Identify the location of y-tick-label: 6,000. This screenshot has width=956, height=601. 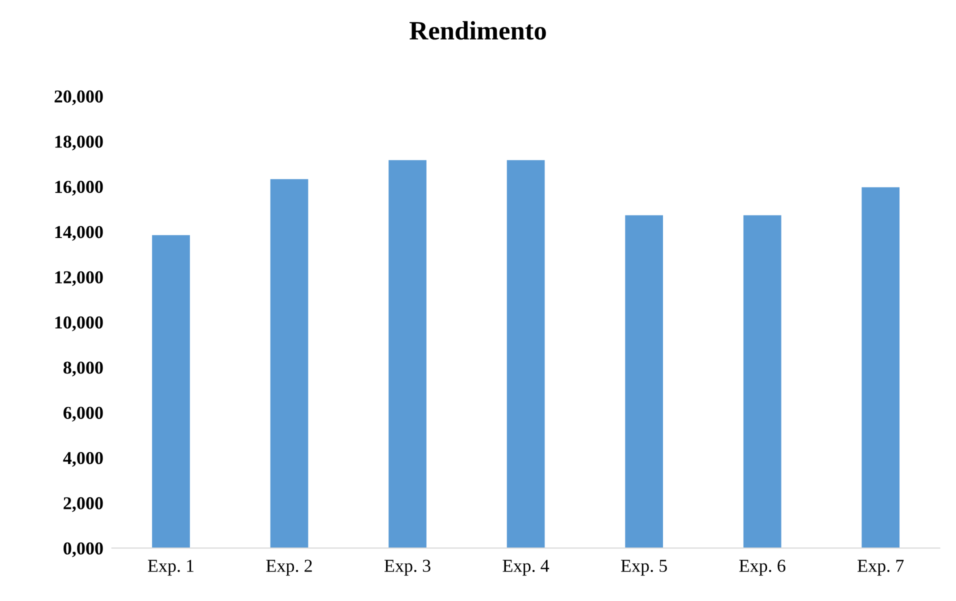
(83, 414).